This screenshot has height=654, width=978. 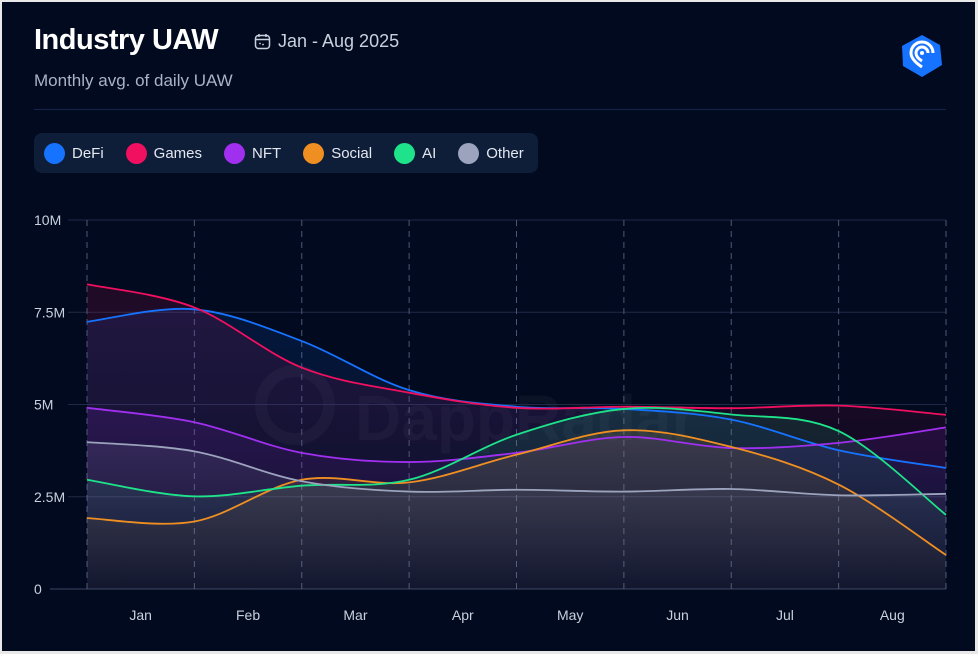 I want to click on legend-label: Social, so click(x=352, y=153).